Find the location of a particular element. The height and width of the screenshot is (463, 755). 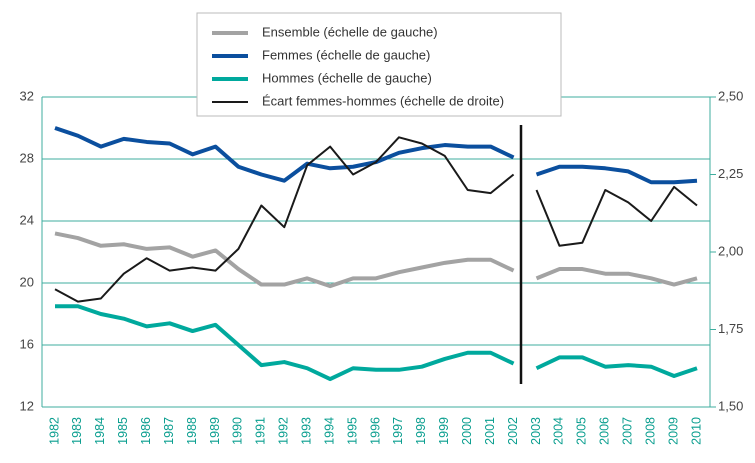

x-tick-label: 1999 is located at coordinates (444, 431).